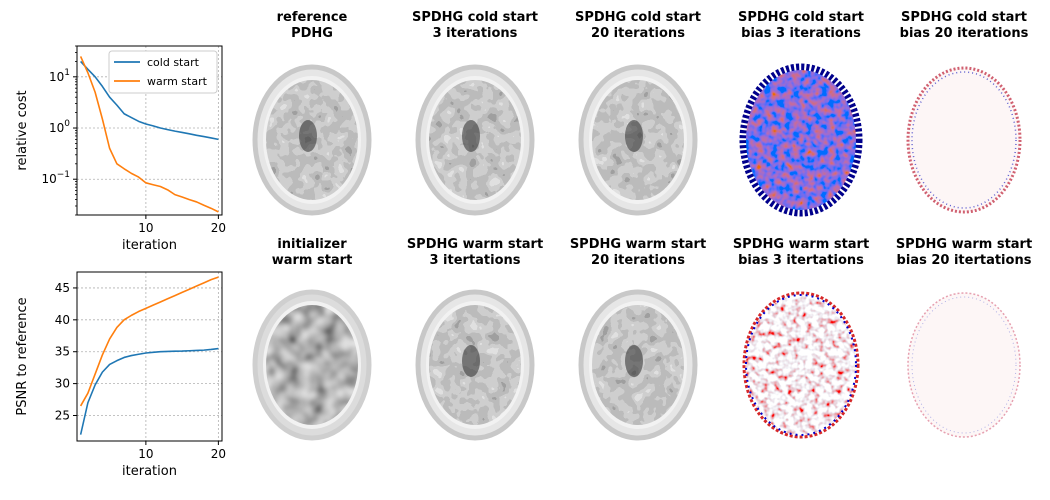  Describe the element at coordinates (475, 33) in the screenshot. I see `panel-title-line: 3 iterations` at that location.